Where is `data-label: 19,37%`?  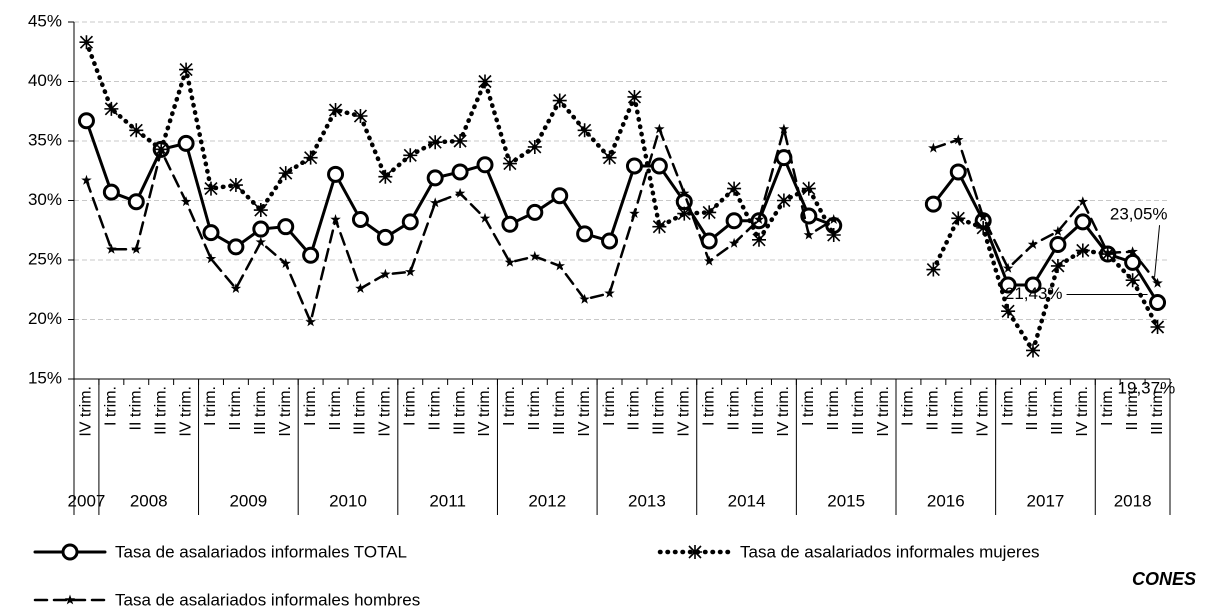 data-label: 19,37% is located at coordinates (1147, 387).